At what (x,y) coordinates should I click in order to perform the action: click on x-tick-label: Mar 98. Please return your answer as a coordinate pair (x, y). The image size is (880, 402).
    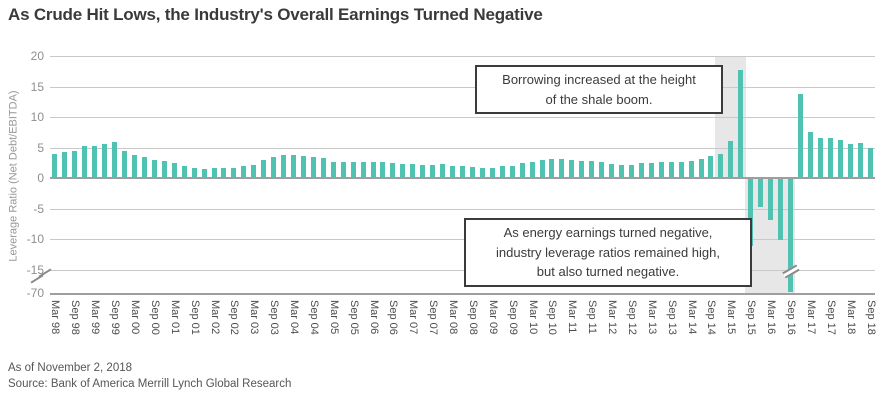
    Looking at the image, I should click on (55, 317).